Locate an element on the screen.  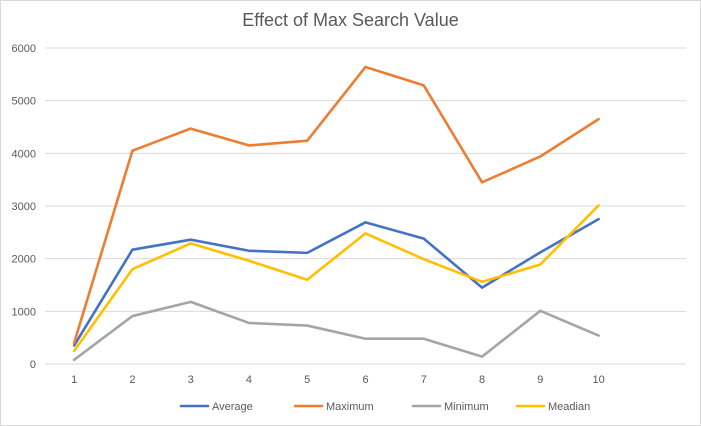
y-tick-label: 3000 is located at coordinates (24, 207).